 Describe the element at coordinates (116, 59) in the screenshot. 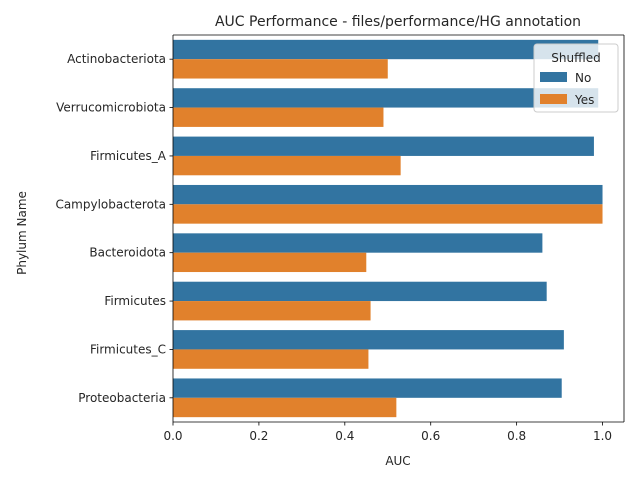

I see `y-tick-label-actinobacteriota: Actinobacteriota` at that location.